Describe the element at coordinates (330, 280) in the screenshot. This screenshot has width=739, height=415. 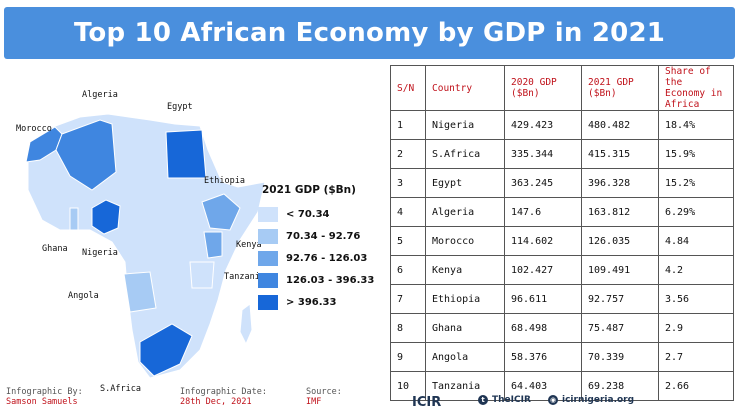
I see `legend-label: 126.03 - 396.33` at that location.